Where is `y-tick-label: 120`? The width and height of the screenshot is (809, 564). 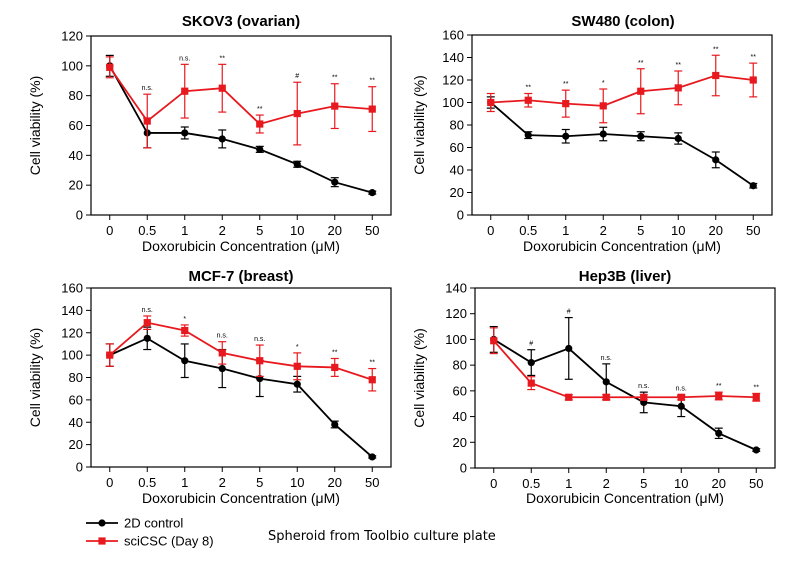 y-tick-label: 120 is located at coordinates (453, 80).